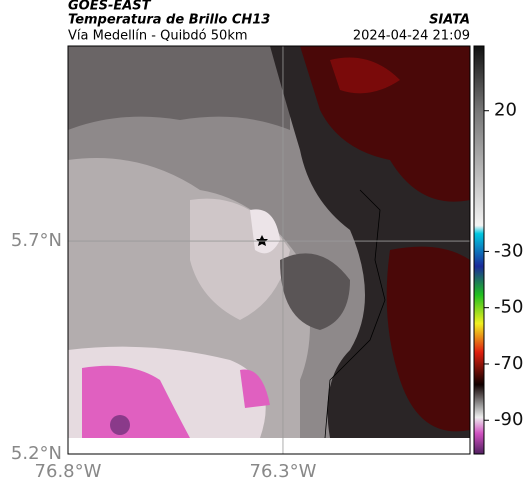  What do you see at coordinates (508, 363) in the screenshot?
I see `colorbar-tick-label: -70` at bounding box center [508, 363].